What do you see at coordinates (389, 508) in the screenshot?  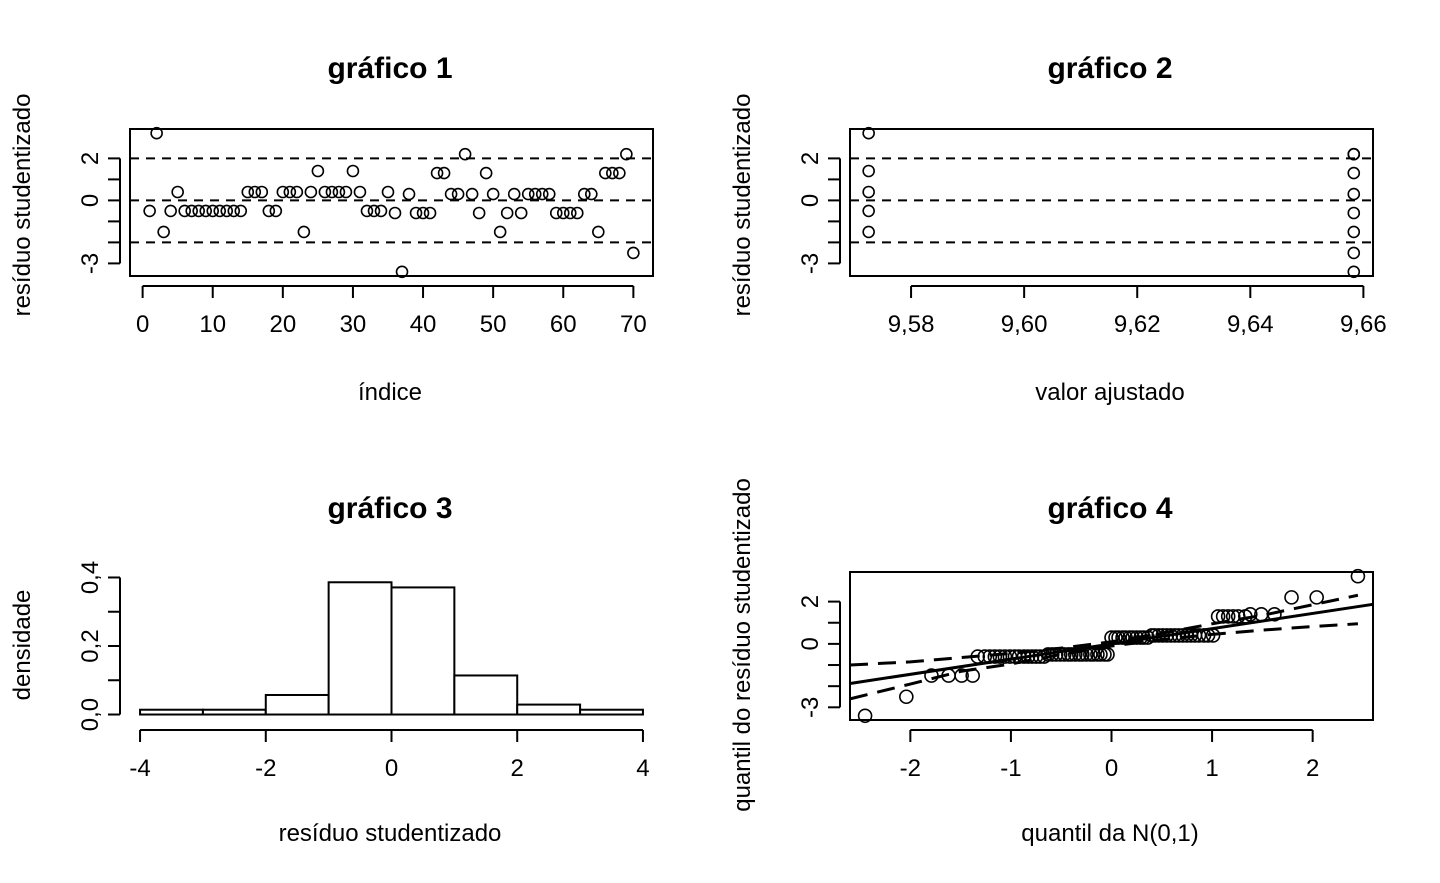 I see `chart-title: gráfico 3` at bounding box center [389, 508].